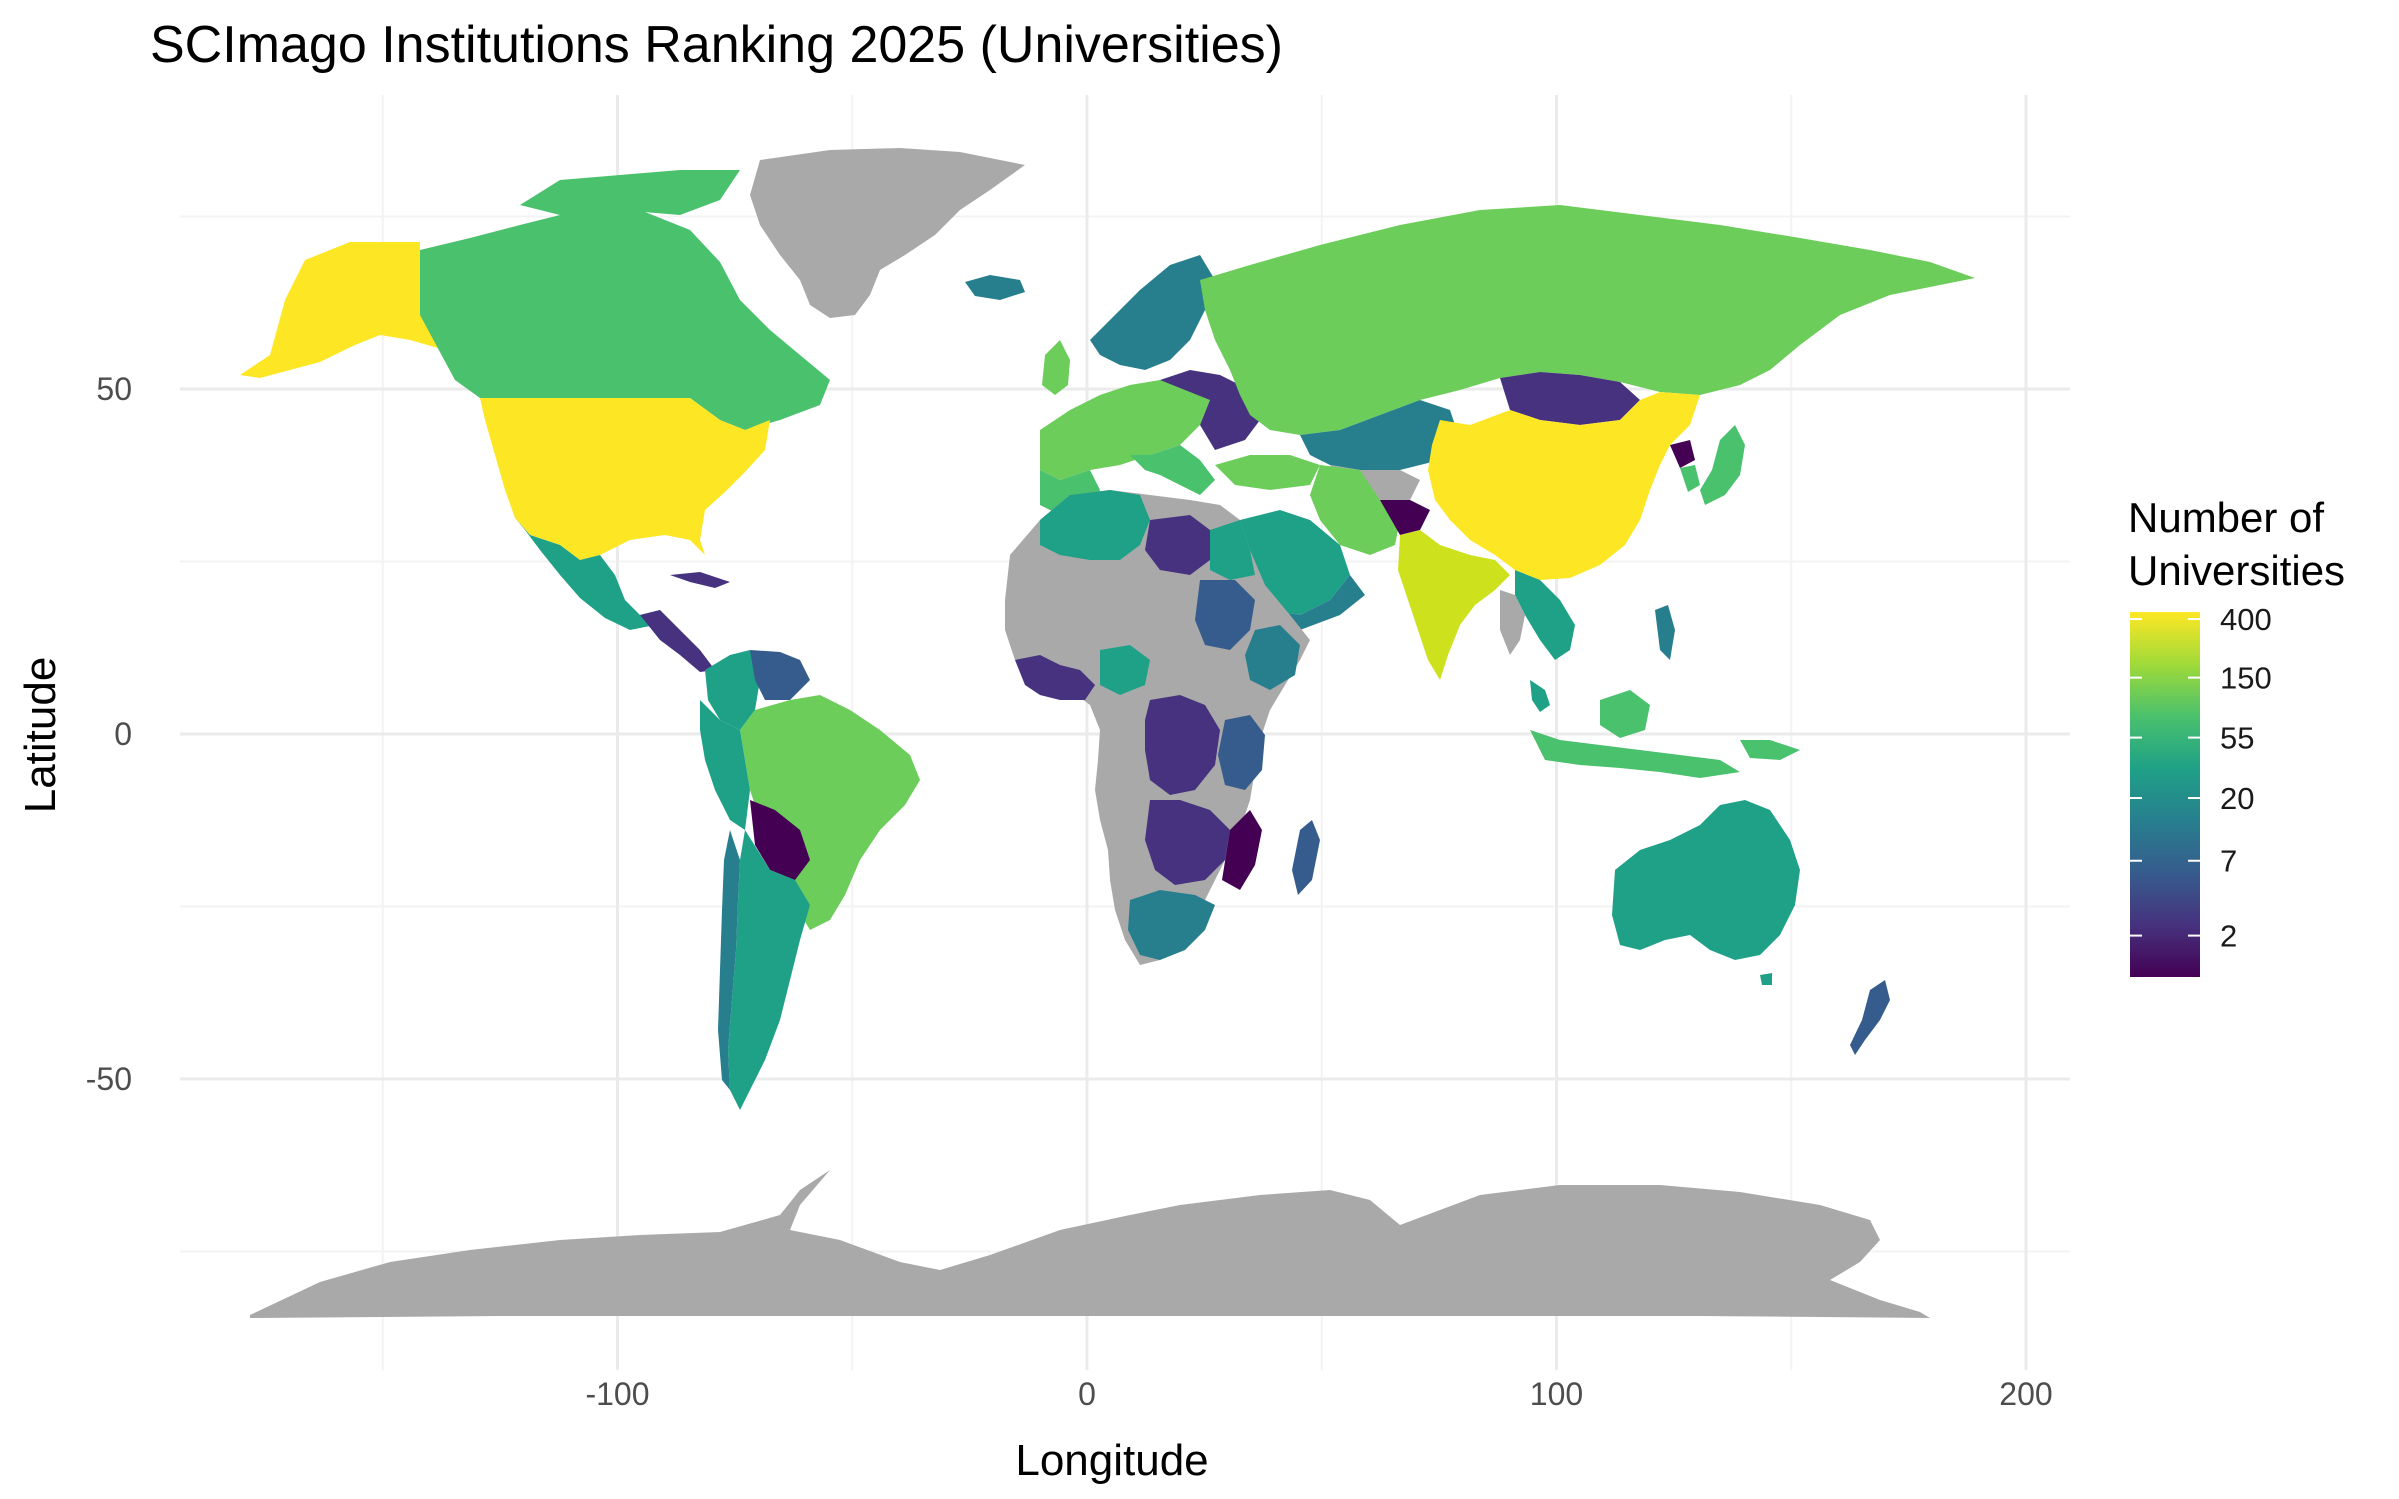 This screenshot has width=2399, height=1499. I want to click on borneo, so click(1625, 714).